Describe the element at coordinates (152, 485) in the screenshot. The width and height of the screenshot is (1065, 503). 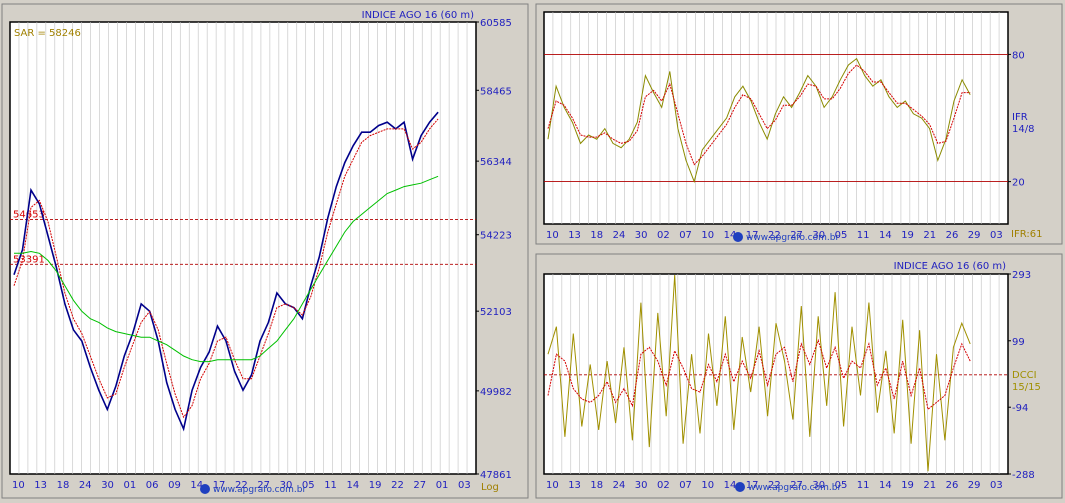
I see `x-tick-label: 06` at that location.